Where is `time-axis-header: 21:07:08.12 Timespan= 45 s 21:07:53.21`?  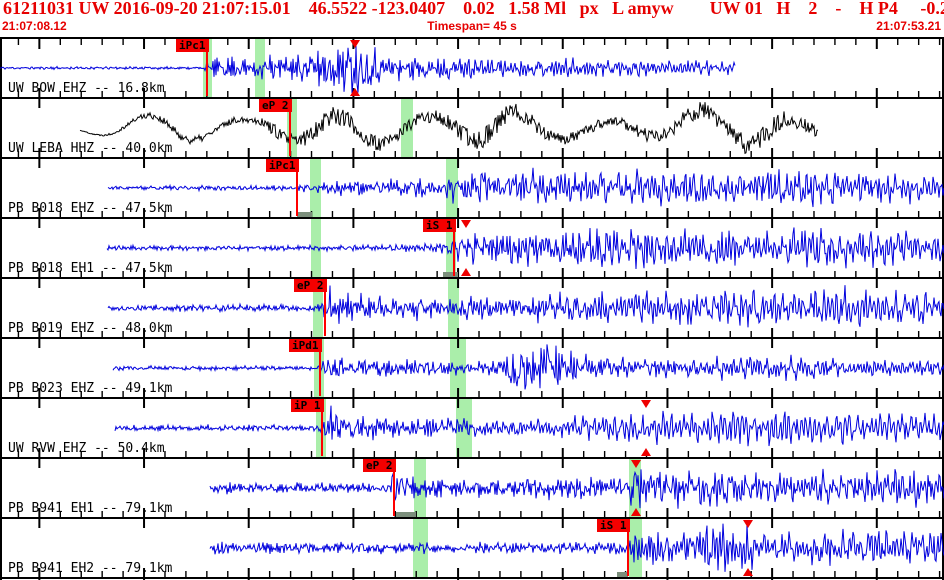 time-axis-header: 21:07:08.12 Timespan= 45 s 21:07:53.21 is located at coordinates (472, 26).